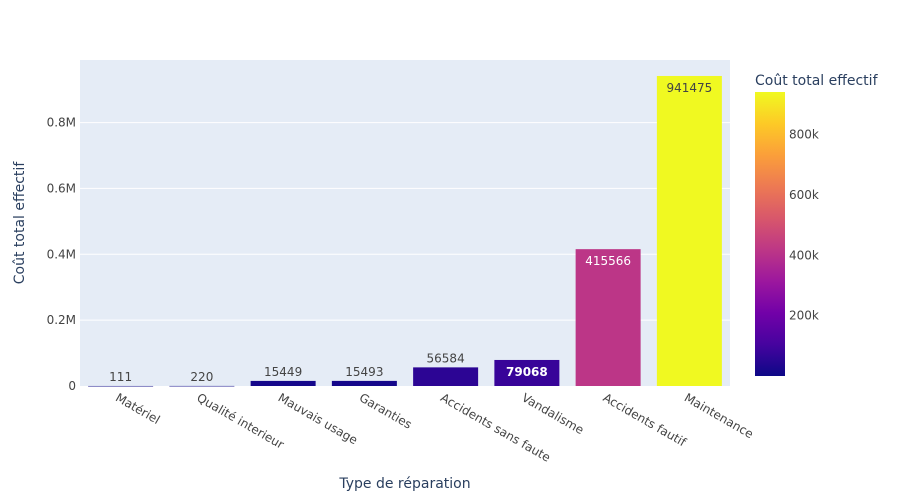 This screenshot has height=504, width=900. Describe the element at coordinates (385, 410) in the screenshot. I see `x-tick-label: Garanties` at that location.